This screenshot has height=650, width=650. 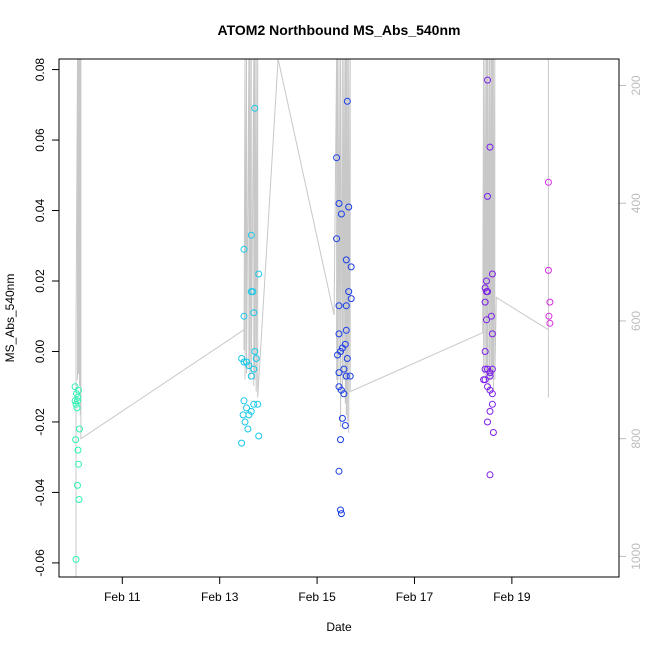 I want to click on y-tick-label: 0.06, so click(x=40, y=140).